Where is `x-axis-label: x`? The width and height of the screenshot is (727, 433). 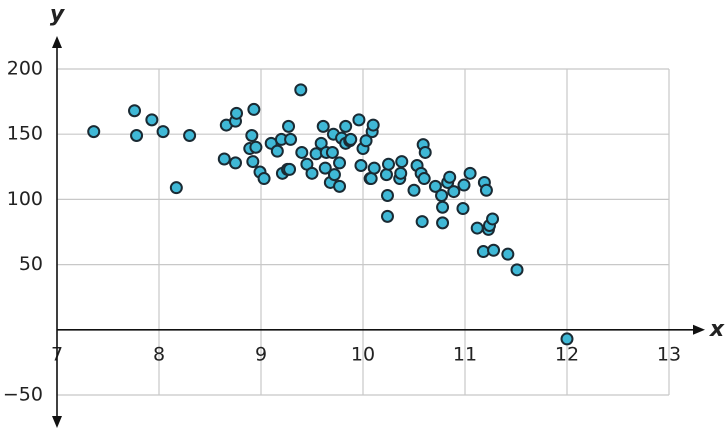 x-axis-label: x is located at coordinates (717, 329).